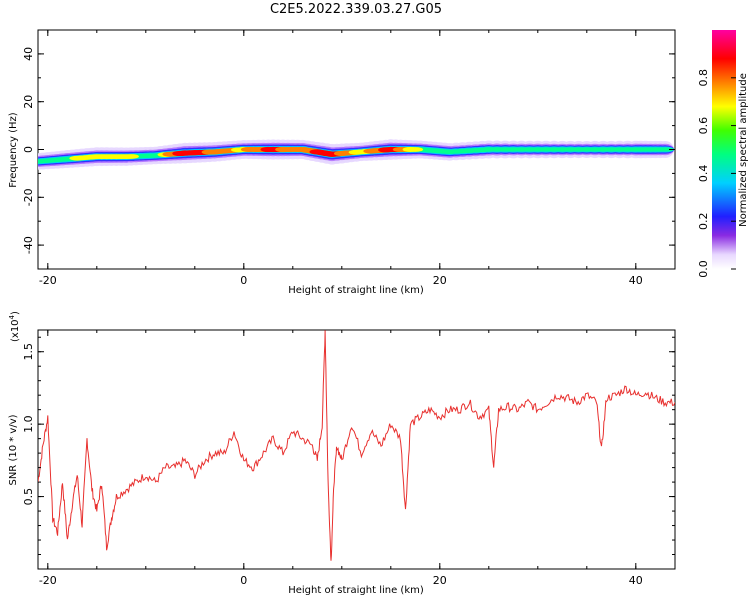  What do you see at coordinates (28, 497) in the screenshot?
I see `snr-y-tick-label: 0.5` at bounding box center [28, 497].